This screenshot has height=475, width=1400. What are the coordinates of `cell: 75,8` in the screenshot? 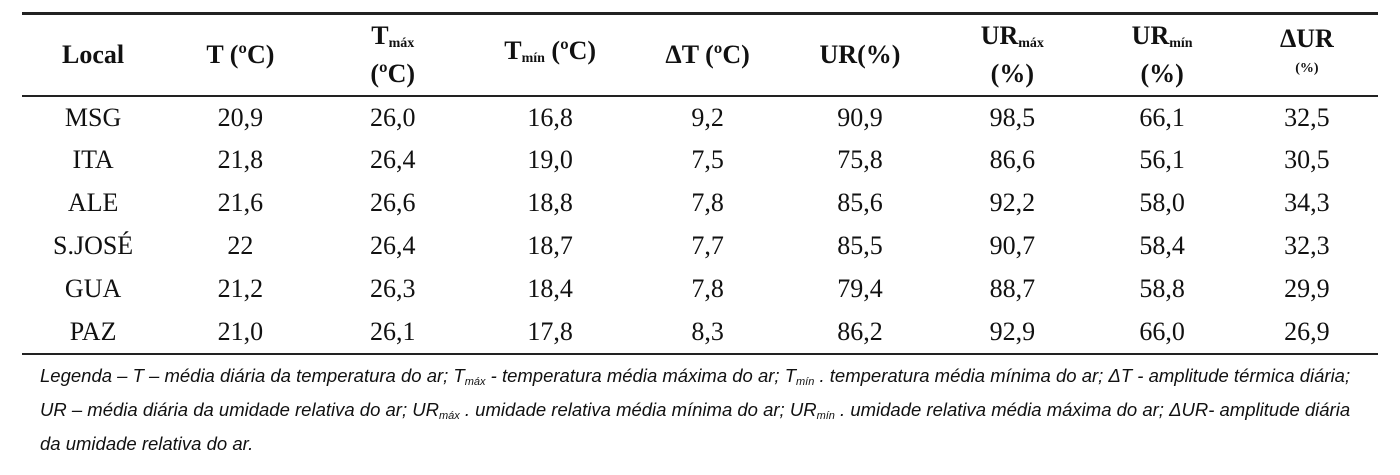 It's located at (860, 159).